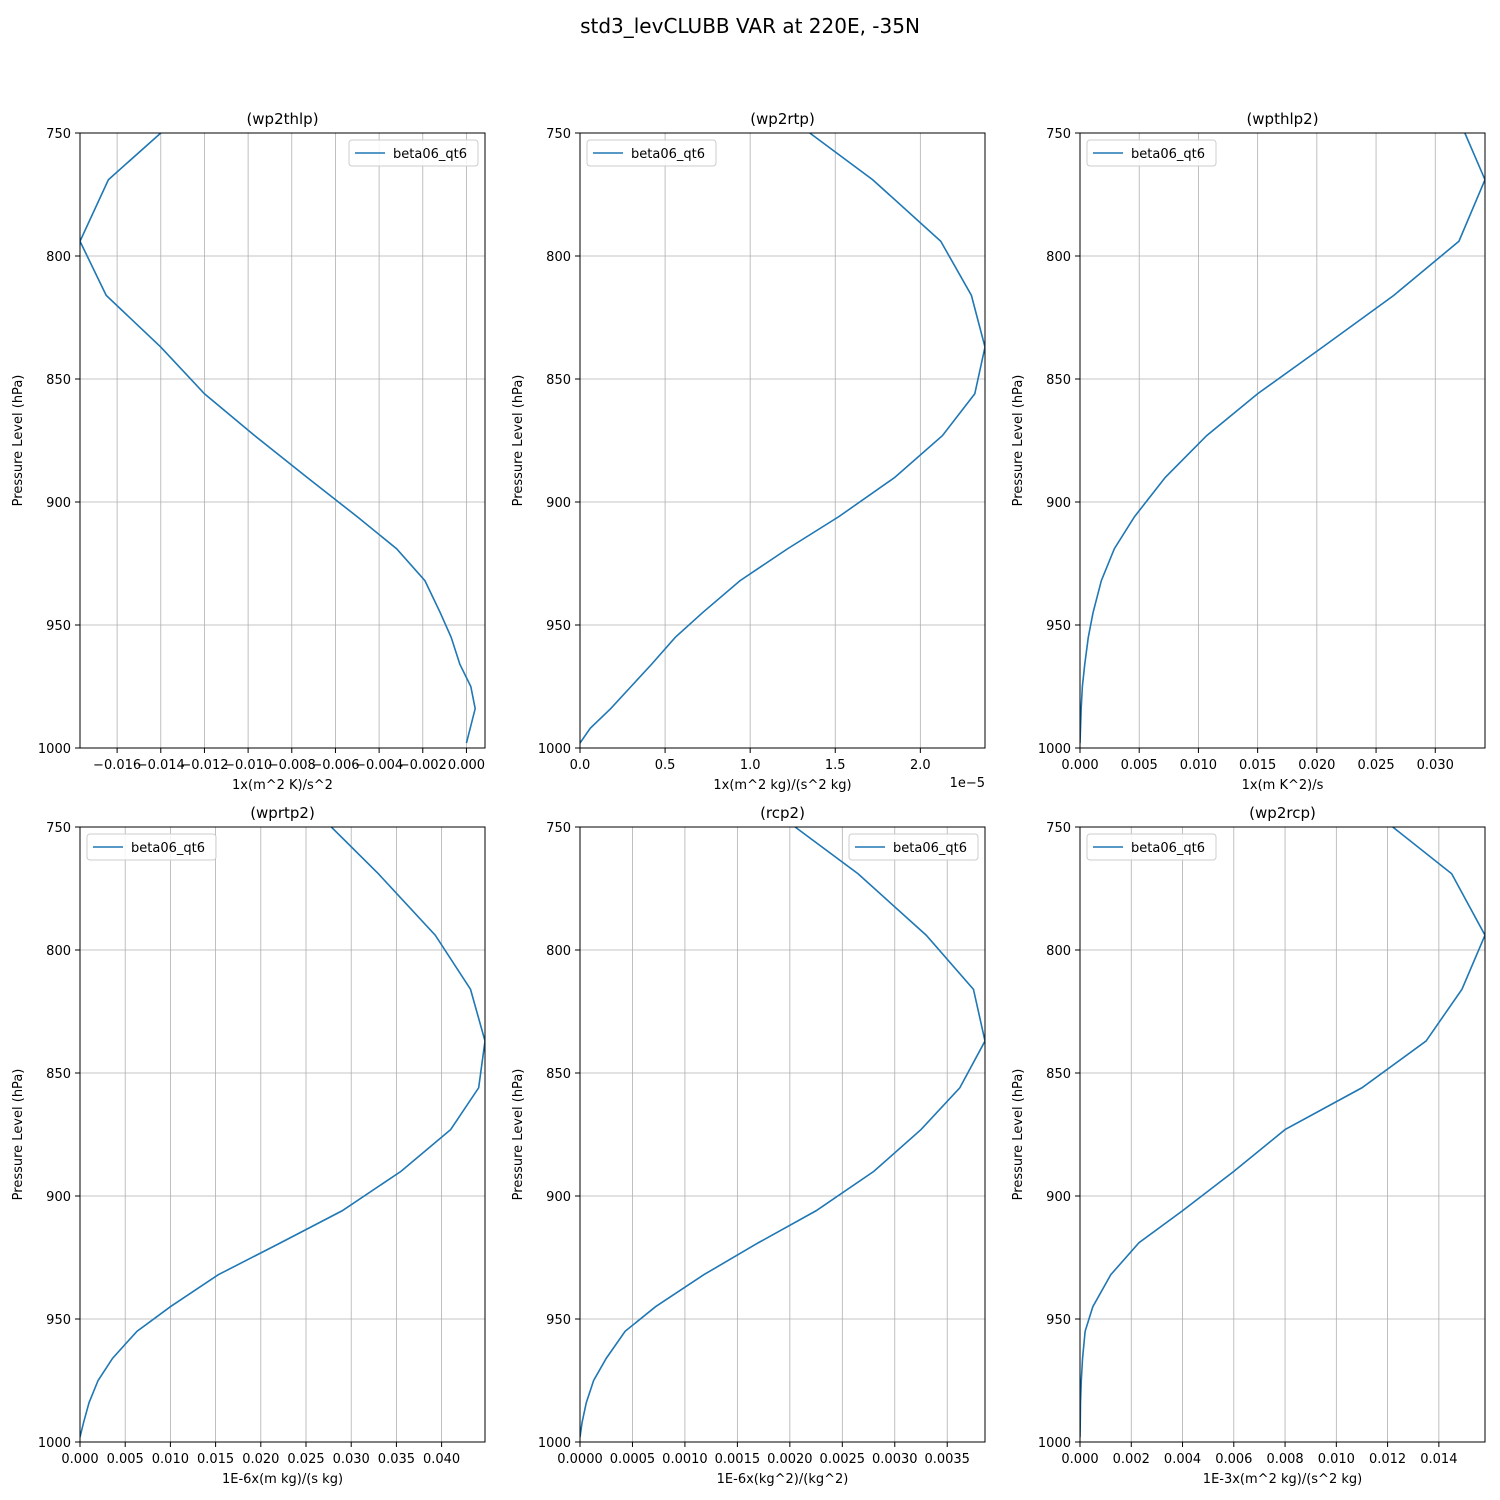 The height and width of the screenshot is (1500, 1500). I want to click on x-axis-label: 1x(m K^2)/s, so click(1283, 785).